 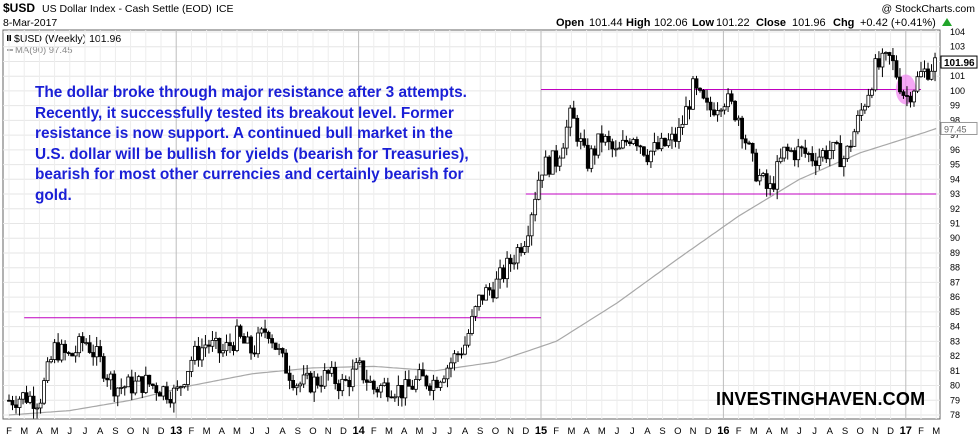 What do you see at coordinates (955, 312) in the screenshot?
I see `y-tick-label: 85` at bounding box center [955, 312].